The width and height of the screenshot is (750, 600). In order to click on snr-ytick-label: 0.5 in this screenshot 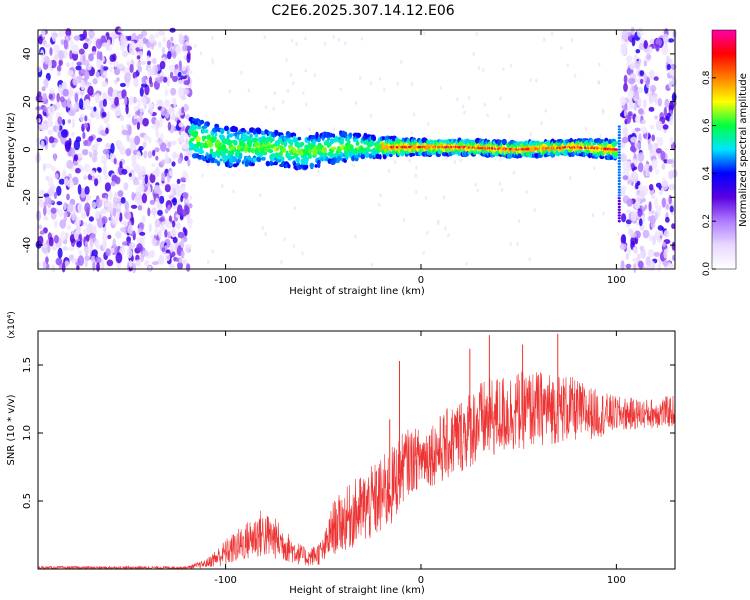, I will do `click(27, 501)`.